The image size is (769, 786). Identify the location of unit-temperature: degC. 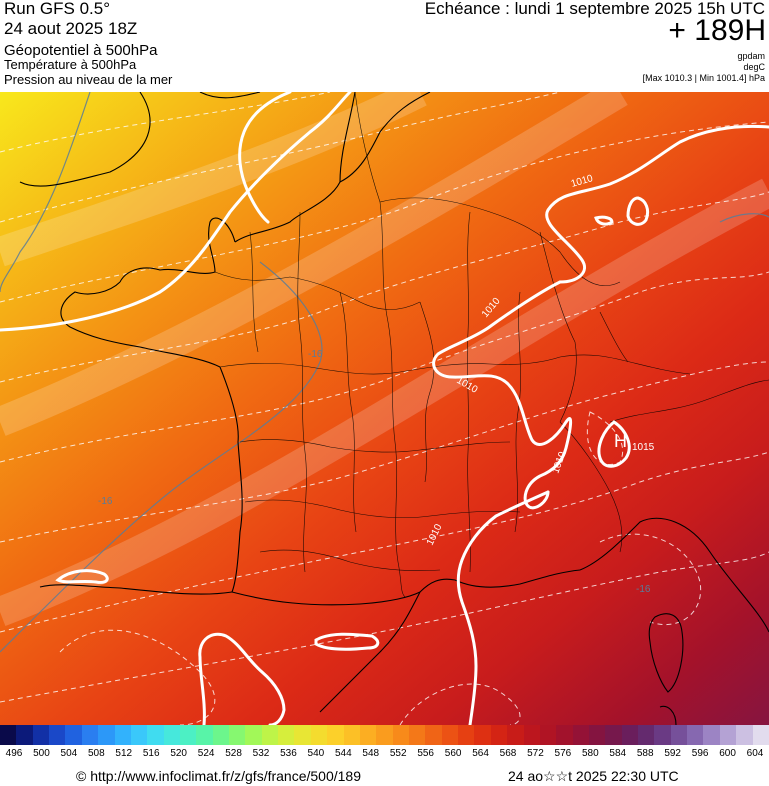
(754, 67).